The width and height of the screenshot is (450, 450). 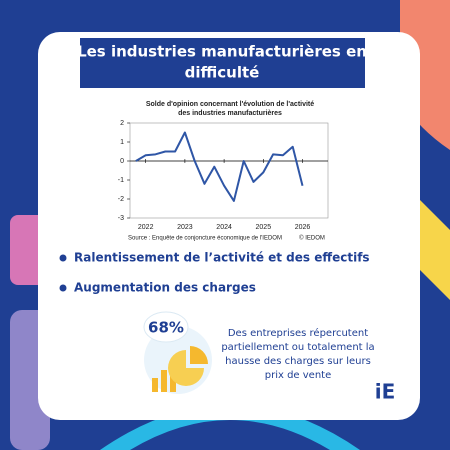 What do you see at coordinates (219, 166) in the screenshot?
I see `data-line` at bounding box center [219, 166].